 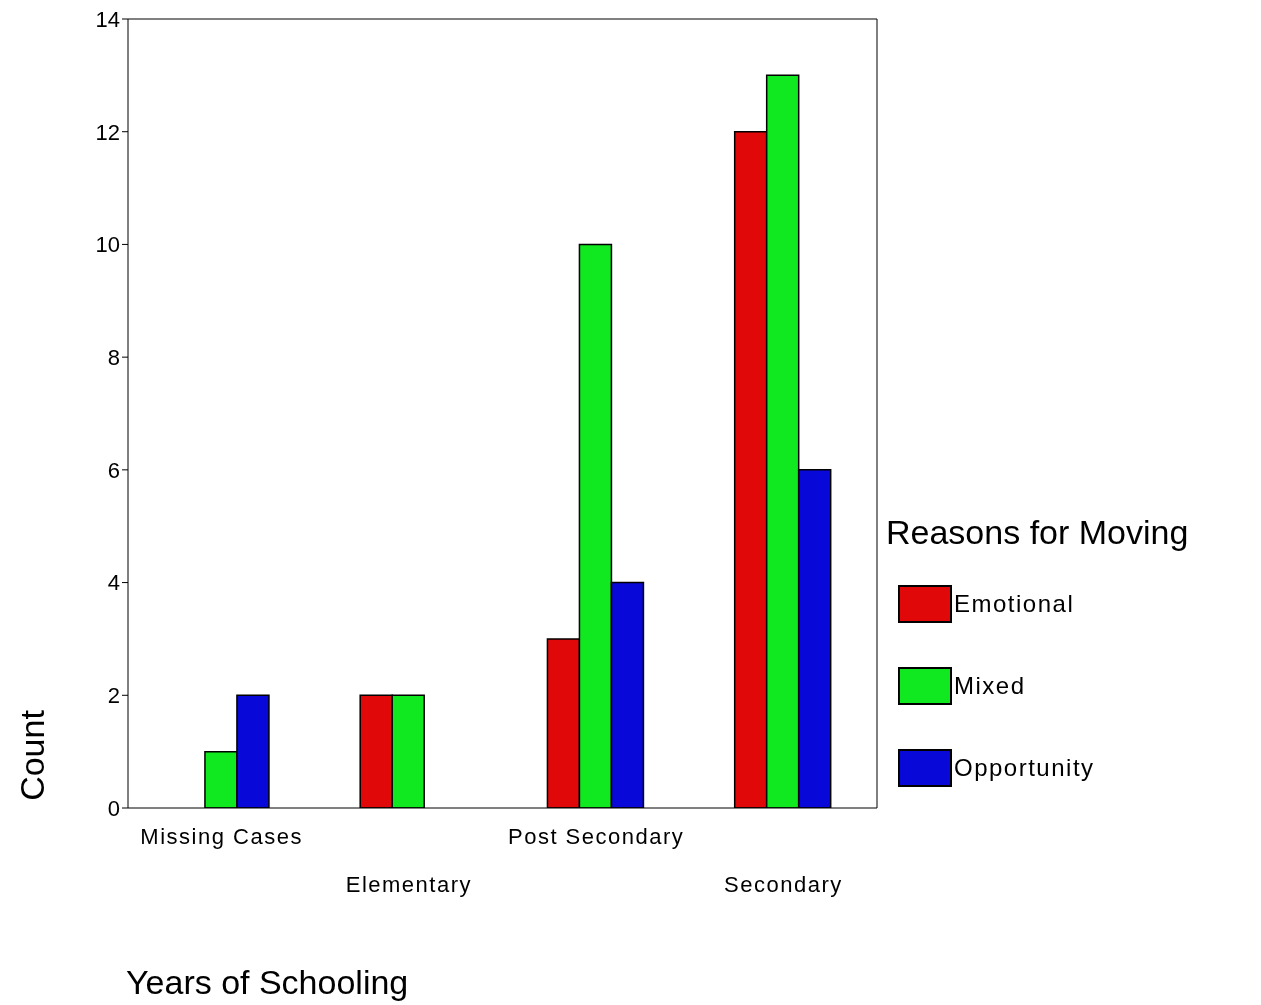 What do you see at coordinates (409, 884) in the screenshot?
I see `x-tick-label: Elementary` at bounding box center [409, 884].